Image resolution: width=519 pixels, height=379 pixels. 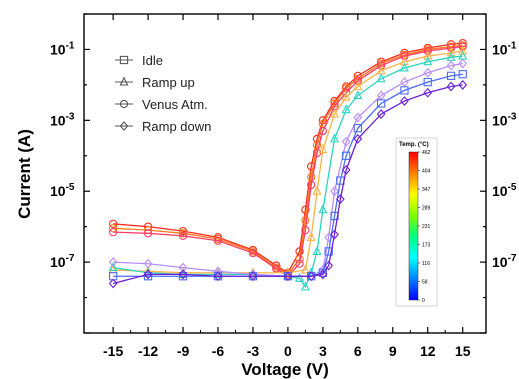 I want to click on colorbar-tick-label: 404, so click(x=426, y=172).